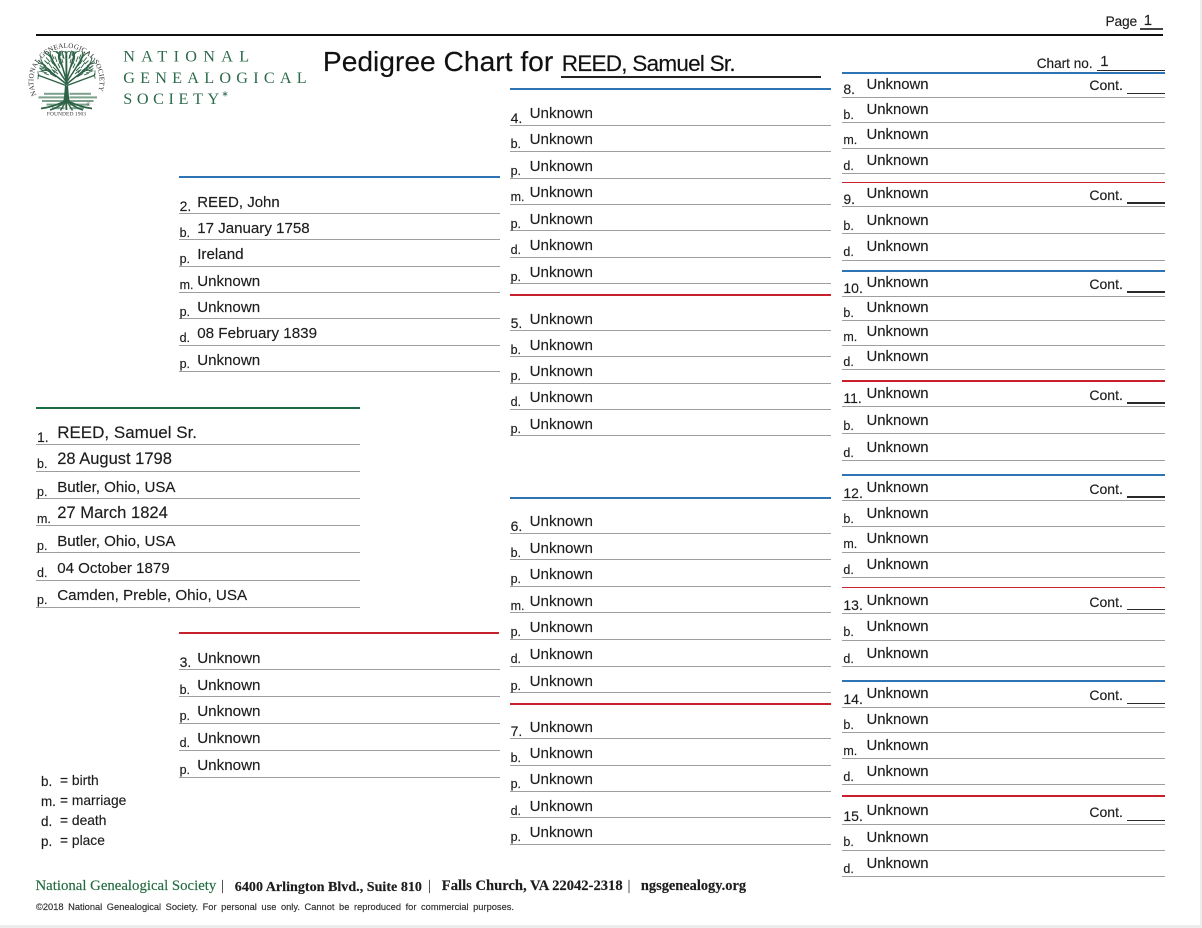 Image resolution: width=1202 pixels, height=928 pixels. I want to click on svg-text: GENEALOGICAL, so click(216, 78).